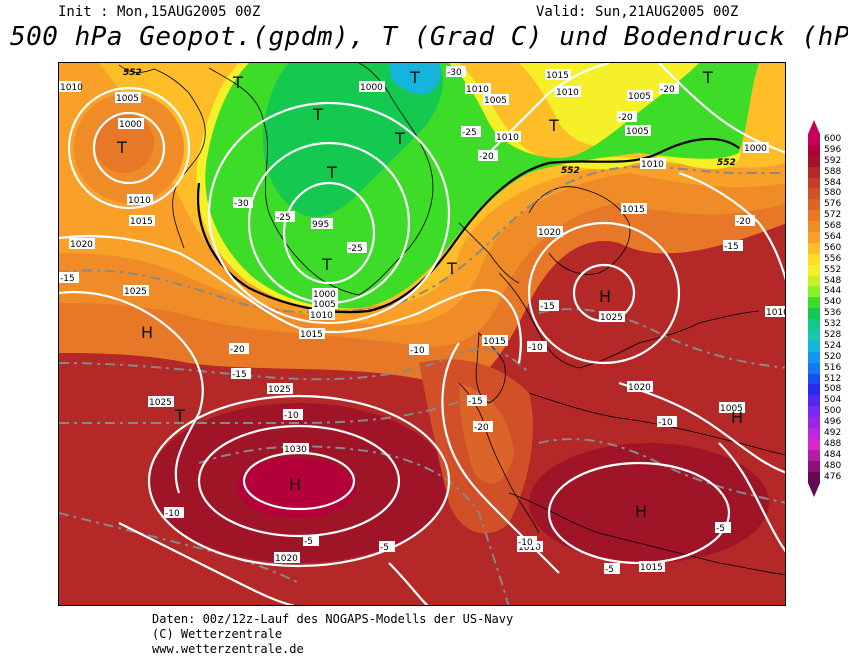  I want to click on legend-row: 600, so click(828, 139).